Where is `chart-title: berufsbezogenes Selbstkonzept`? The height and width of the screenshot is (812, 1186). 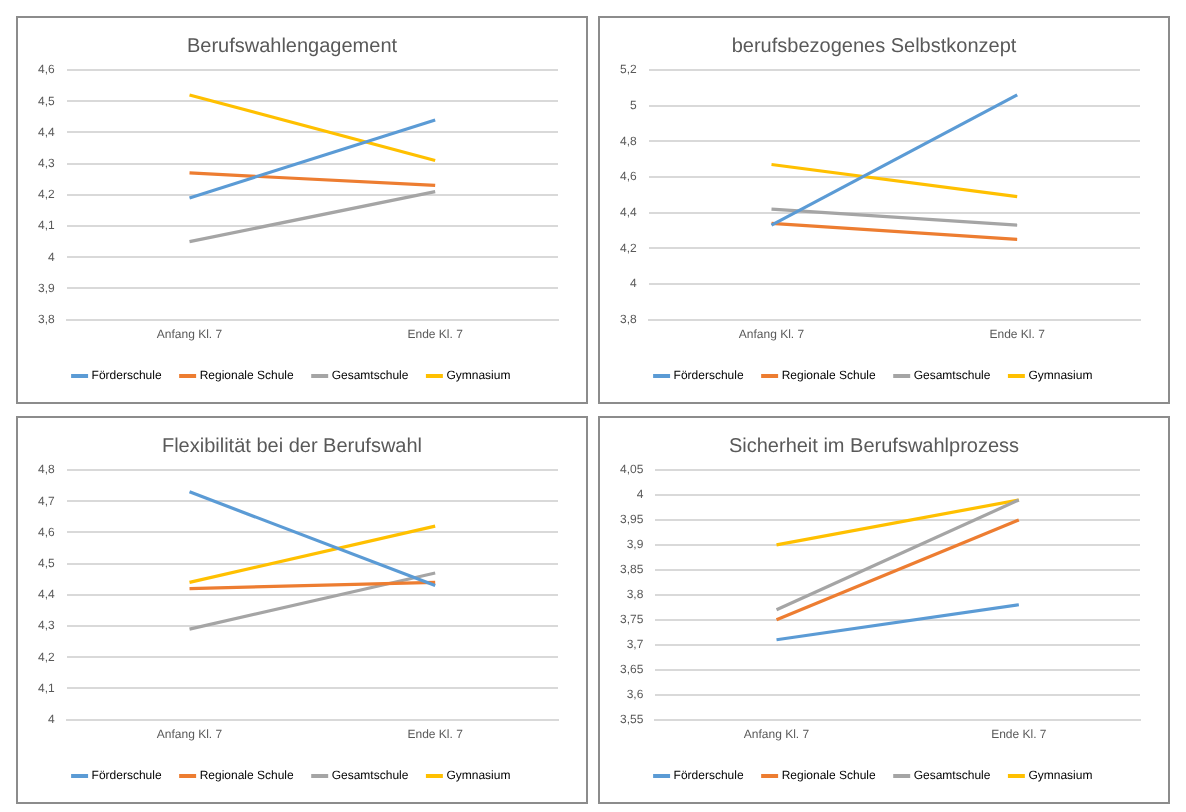 chart-title: berufsbezogenes Selbstkonzept is located at coordinates (874, 46).